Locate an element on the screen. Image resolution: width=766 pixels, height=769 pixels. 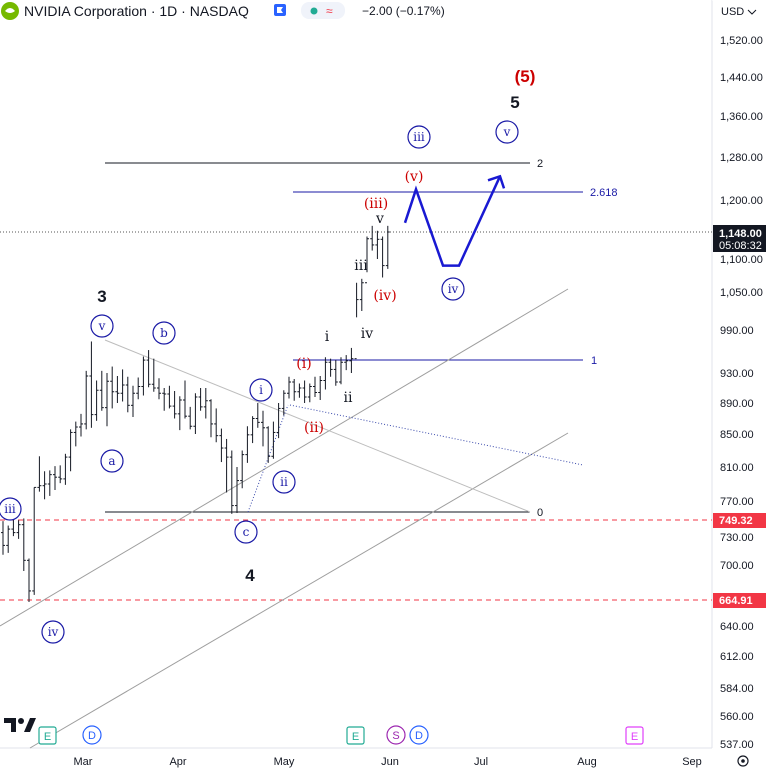
currency-chevron-down-icon is located at coordinates (752, 12).